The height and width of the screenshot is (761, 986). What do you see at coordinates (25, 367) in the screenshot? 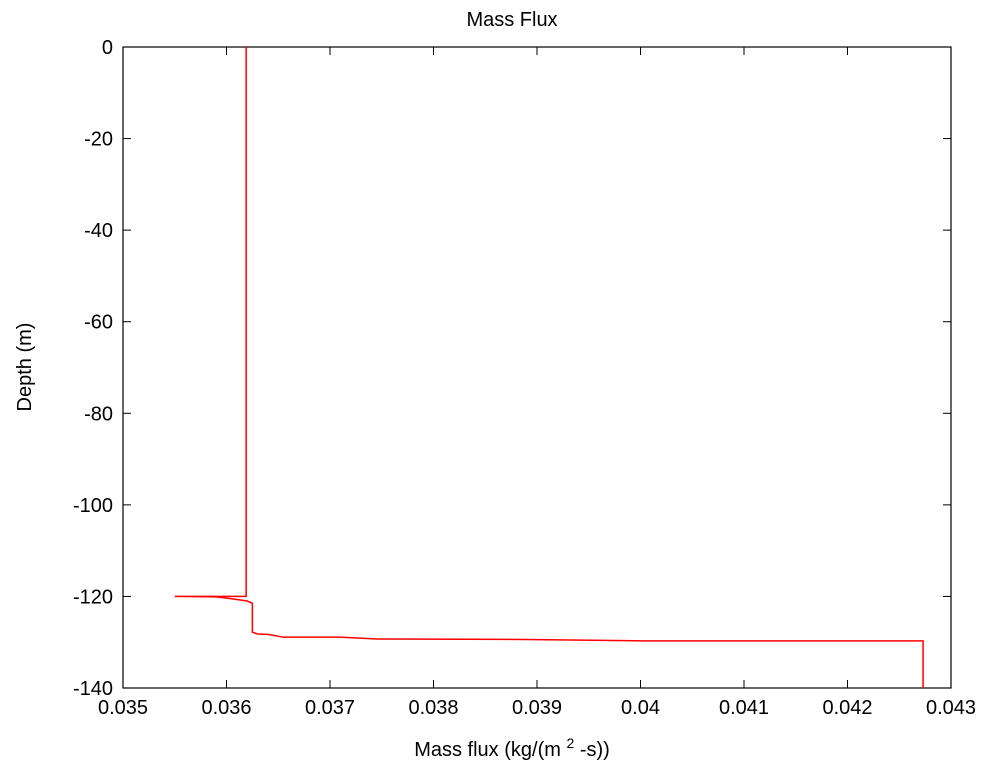
I see `y-axis-label: Depth (m)` at bounding box center [25, 367].